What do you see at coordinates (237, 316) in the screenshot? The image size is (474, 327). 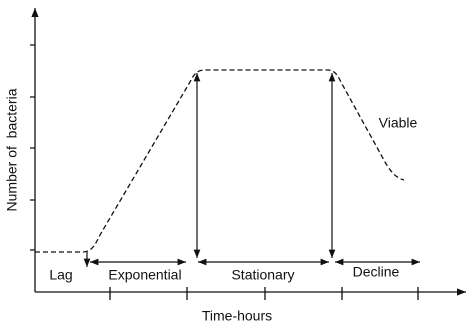 I see `x-axis-label: Time-hours` at bounding box center [237, 316].